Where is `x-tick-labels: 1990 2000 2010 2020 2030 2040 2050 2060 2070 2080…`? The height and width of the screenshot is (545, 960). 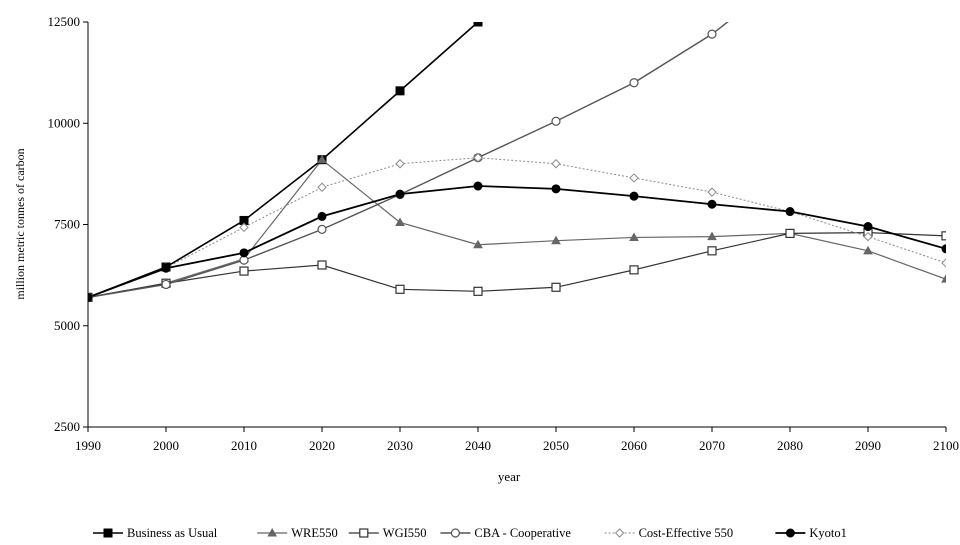
x-tick-labels: 1990 2000 2010 2020 2030 2040 2050 2060 2070 2080… is located at coordinates (517, 445).